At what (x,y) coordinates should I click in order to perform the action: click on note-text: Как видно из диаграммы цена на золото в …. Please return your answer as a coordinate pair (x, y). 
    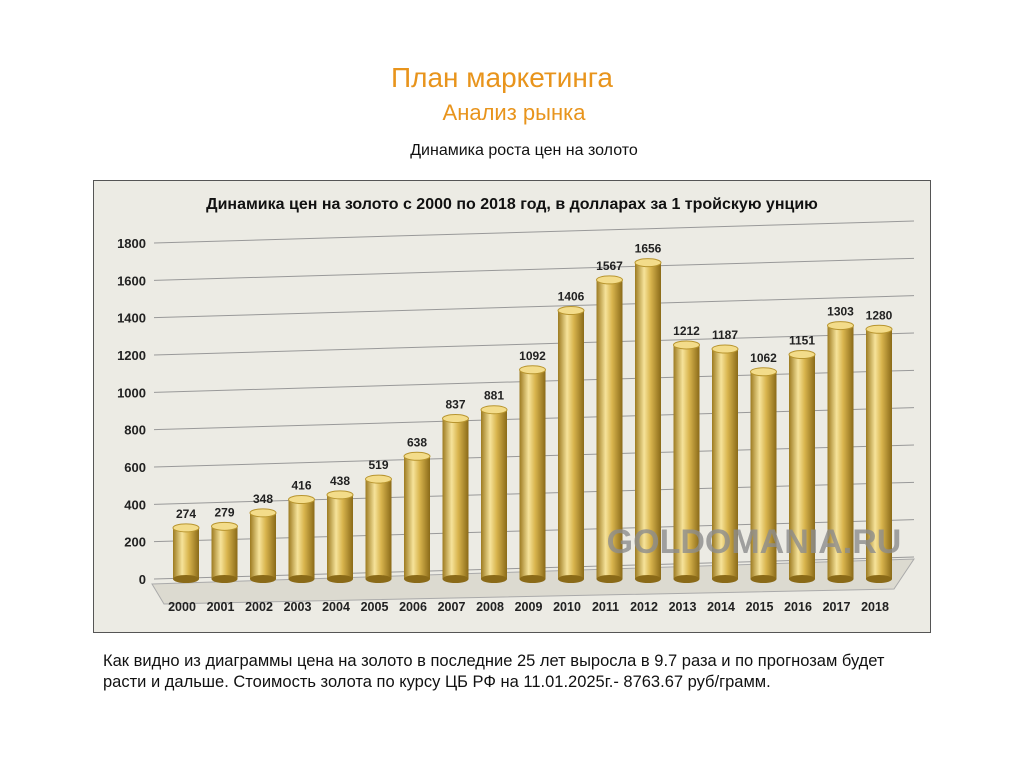
    Looking at the image, I should click on (494, 671).